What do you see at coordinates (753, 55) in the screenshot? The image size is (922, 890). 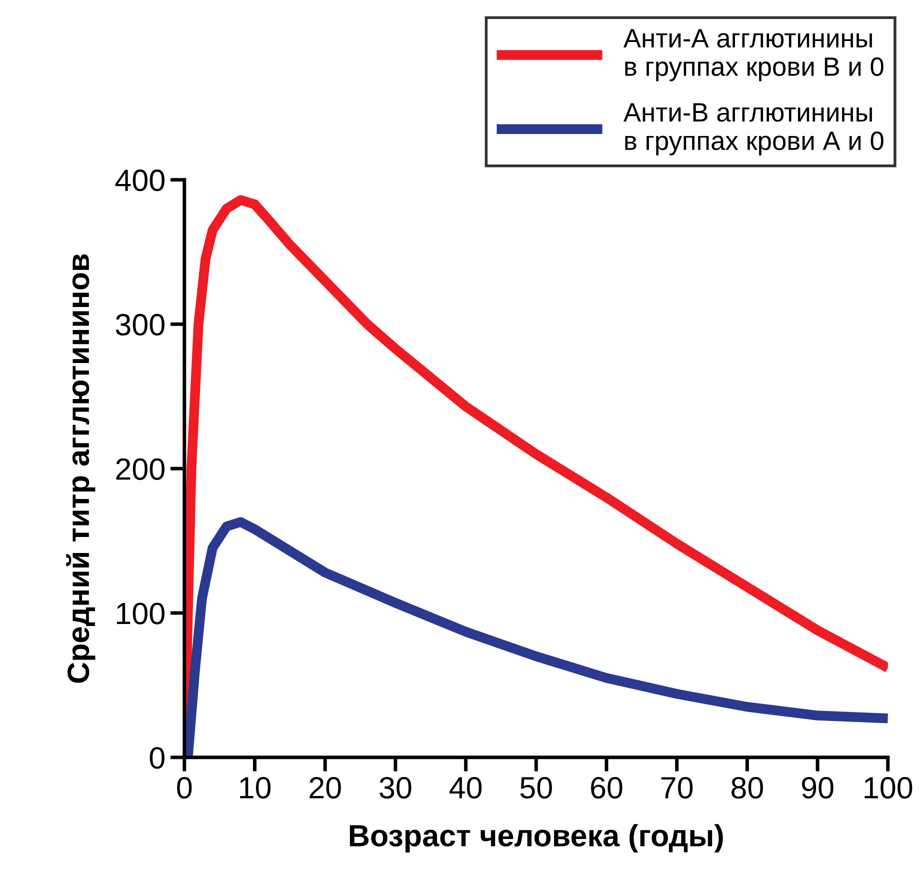 I see `legend-label: Анти-А агглютинины в группах крови В и 0` at bounding box center [753, 55].